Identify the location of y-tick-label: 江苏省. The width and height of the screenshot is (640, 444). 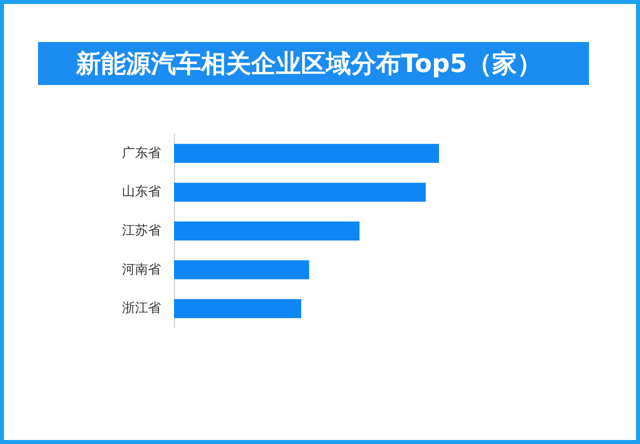
(141, 231).